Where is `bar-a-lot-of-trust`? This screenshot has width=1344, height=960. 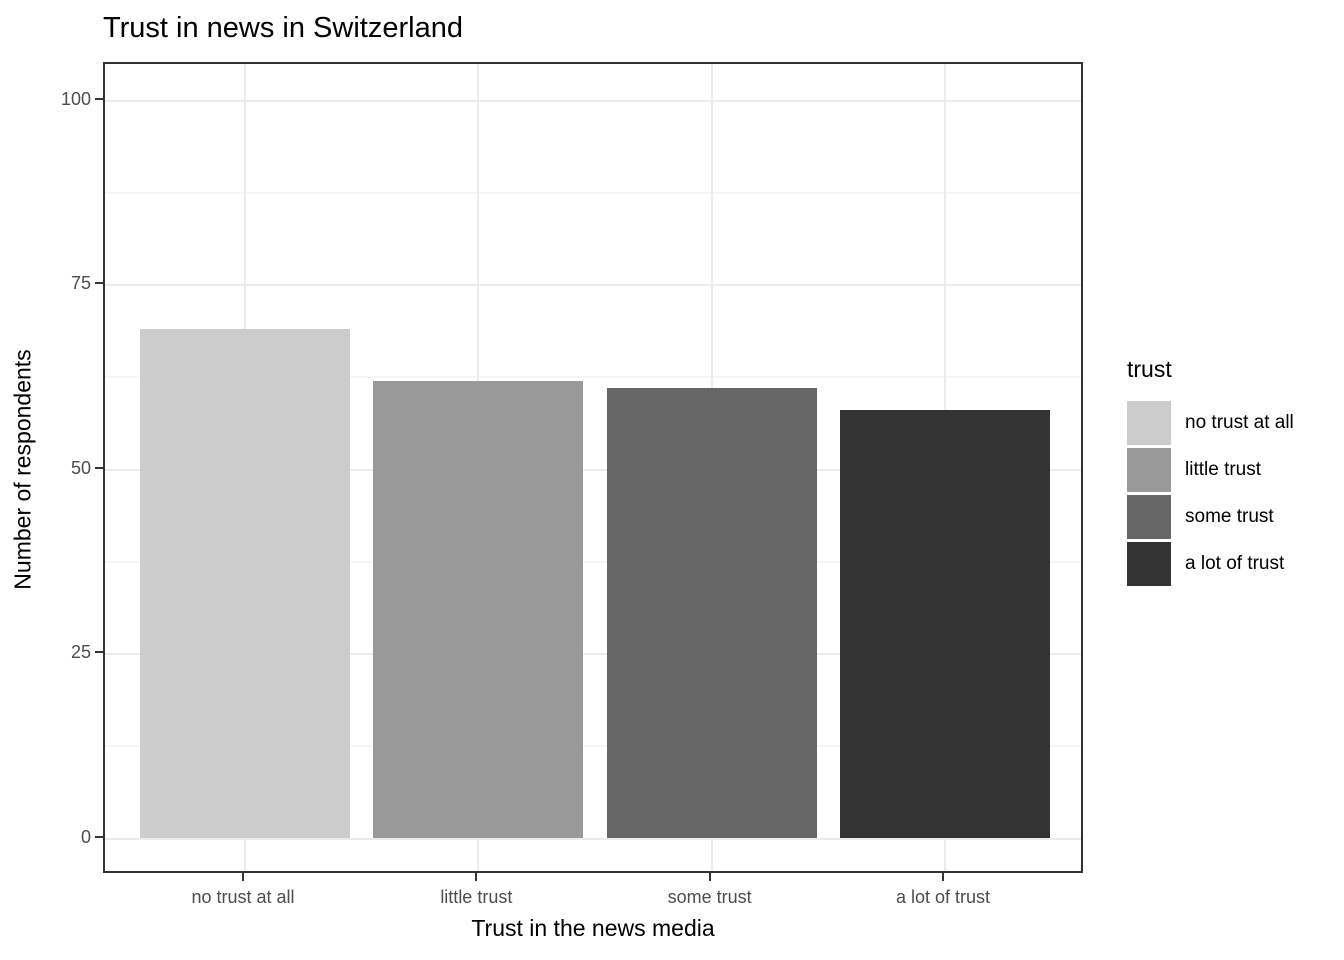
bar-a-lot-of-trust is located at coordinates (945, 624).